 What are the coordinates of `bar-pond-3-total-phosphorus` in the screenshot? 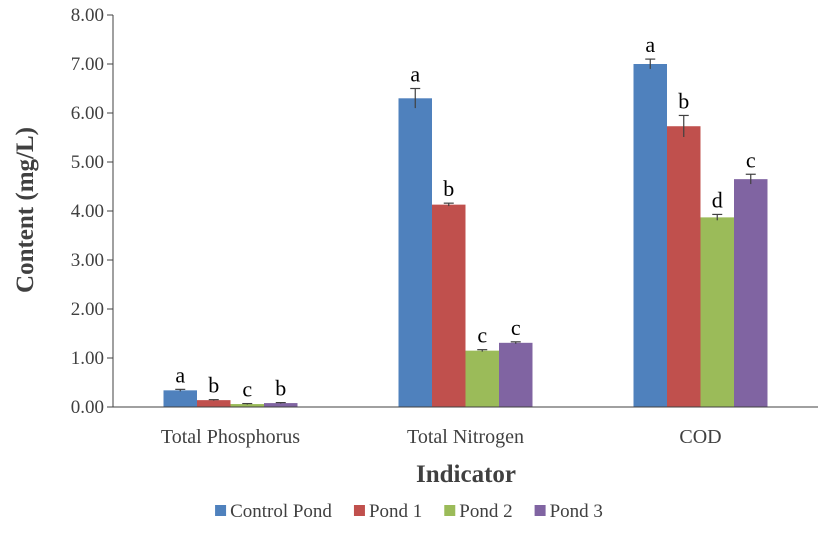 It's located at (281, 405).